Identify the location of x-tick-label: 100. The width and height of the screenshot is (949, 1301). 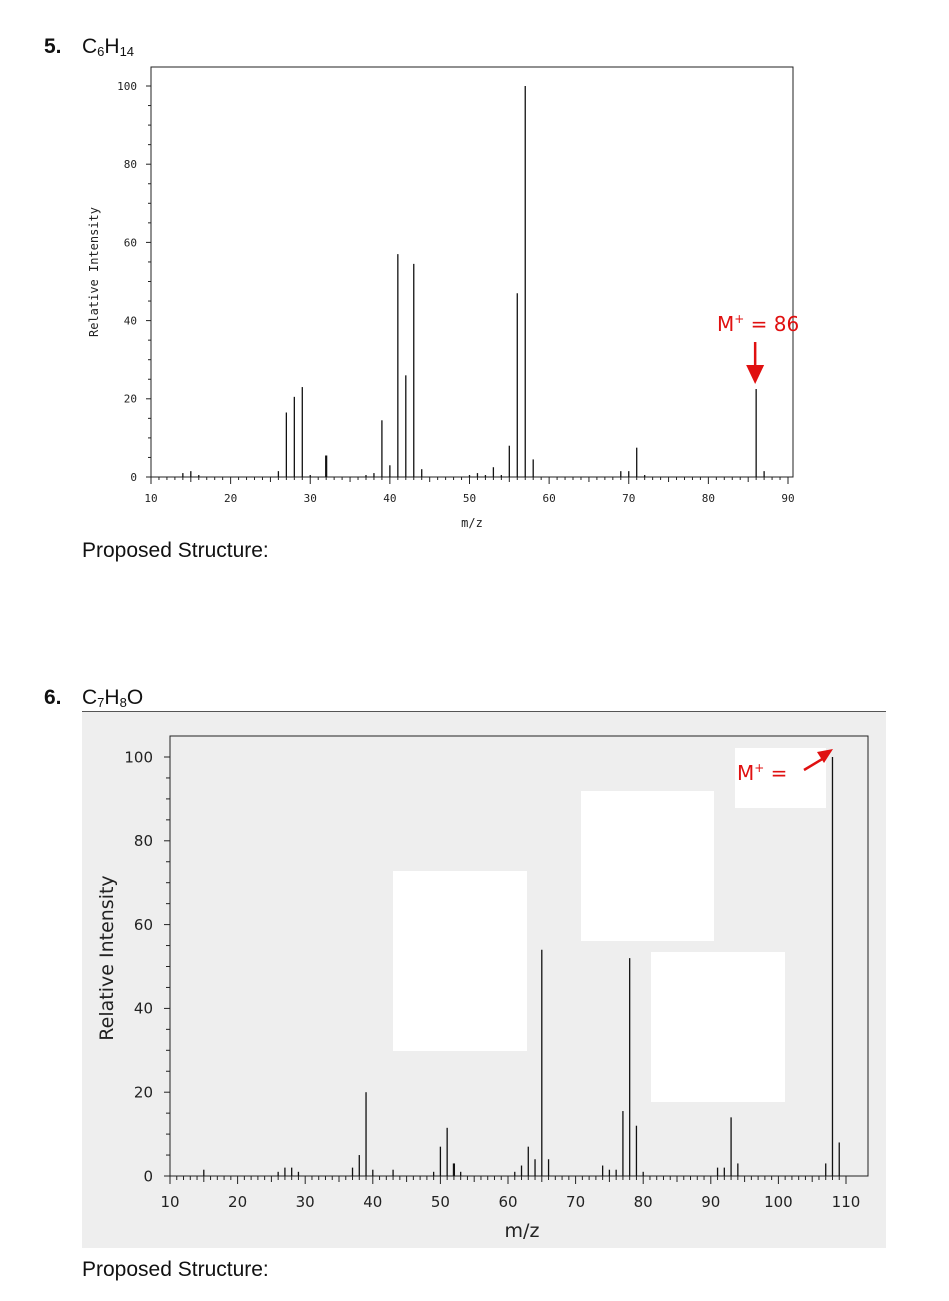
(778, 1202).